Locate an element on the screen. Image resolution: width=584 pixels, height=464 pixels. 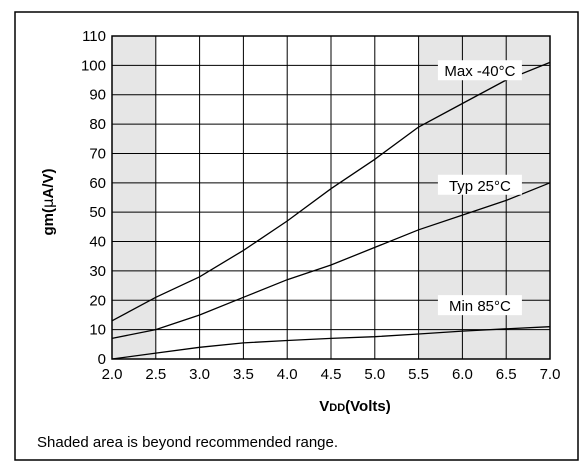
series-label-1: Typ 25°C is located at coordinates (480, 186).